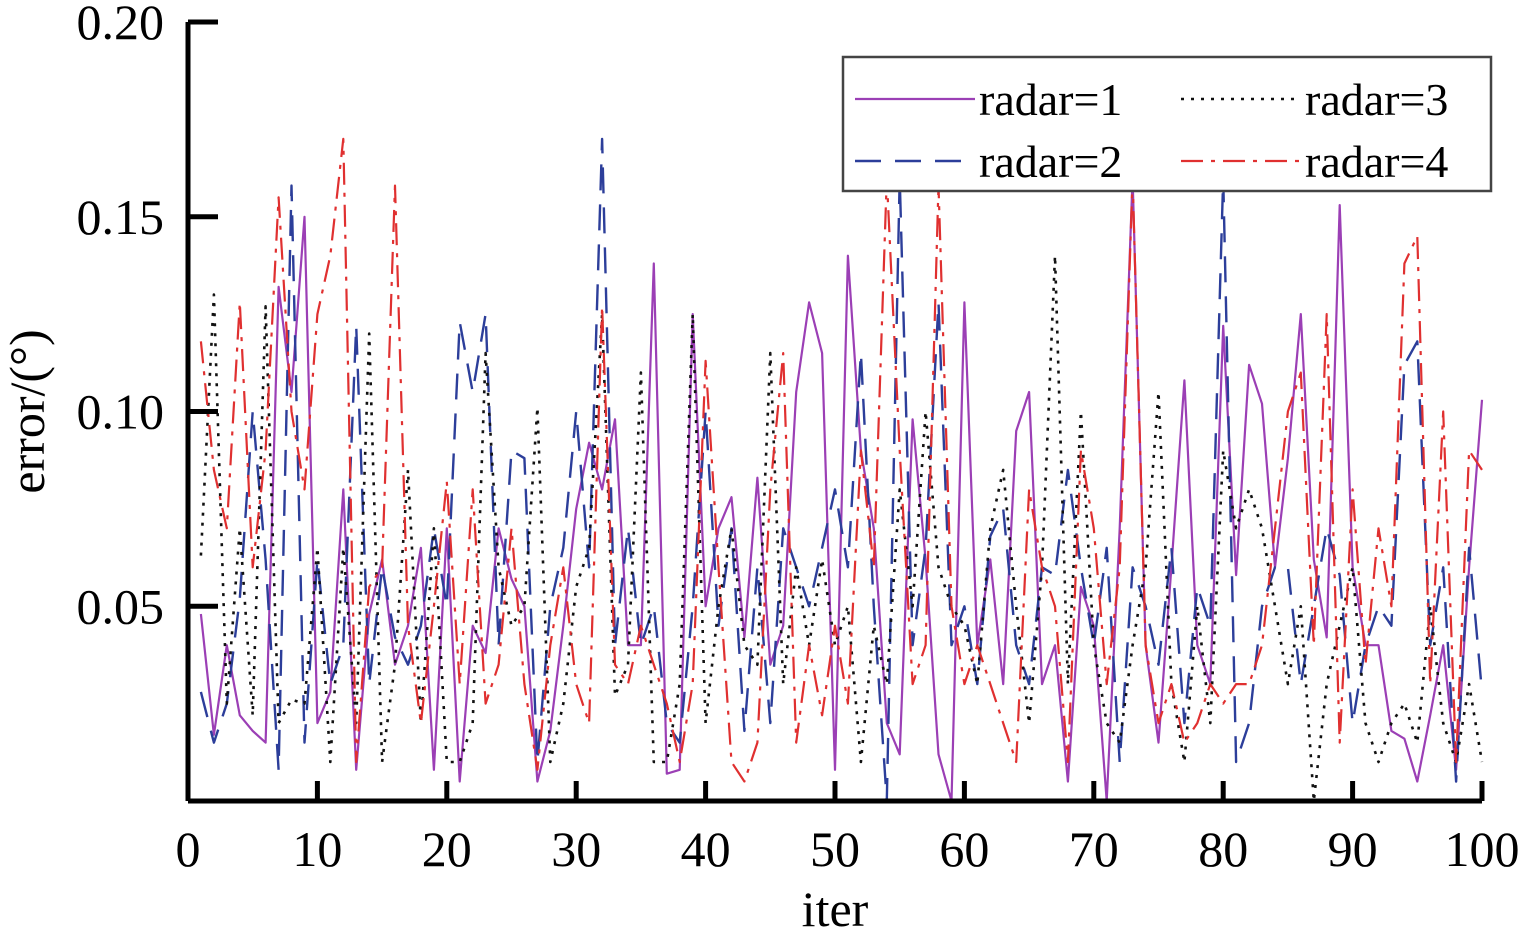  Describe the element at coordinates (188, 849) in the screenshot. I see `x-tick-label: 0` at that location.